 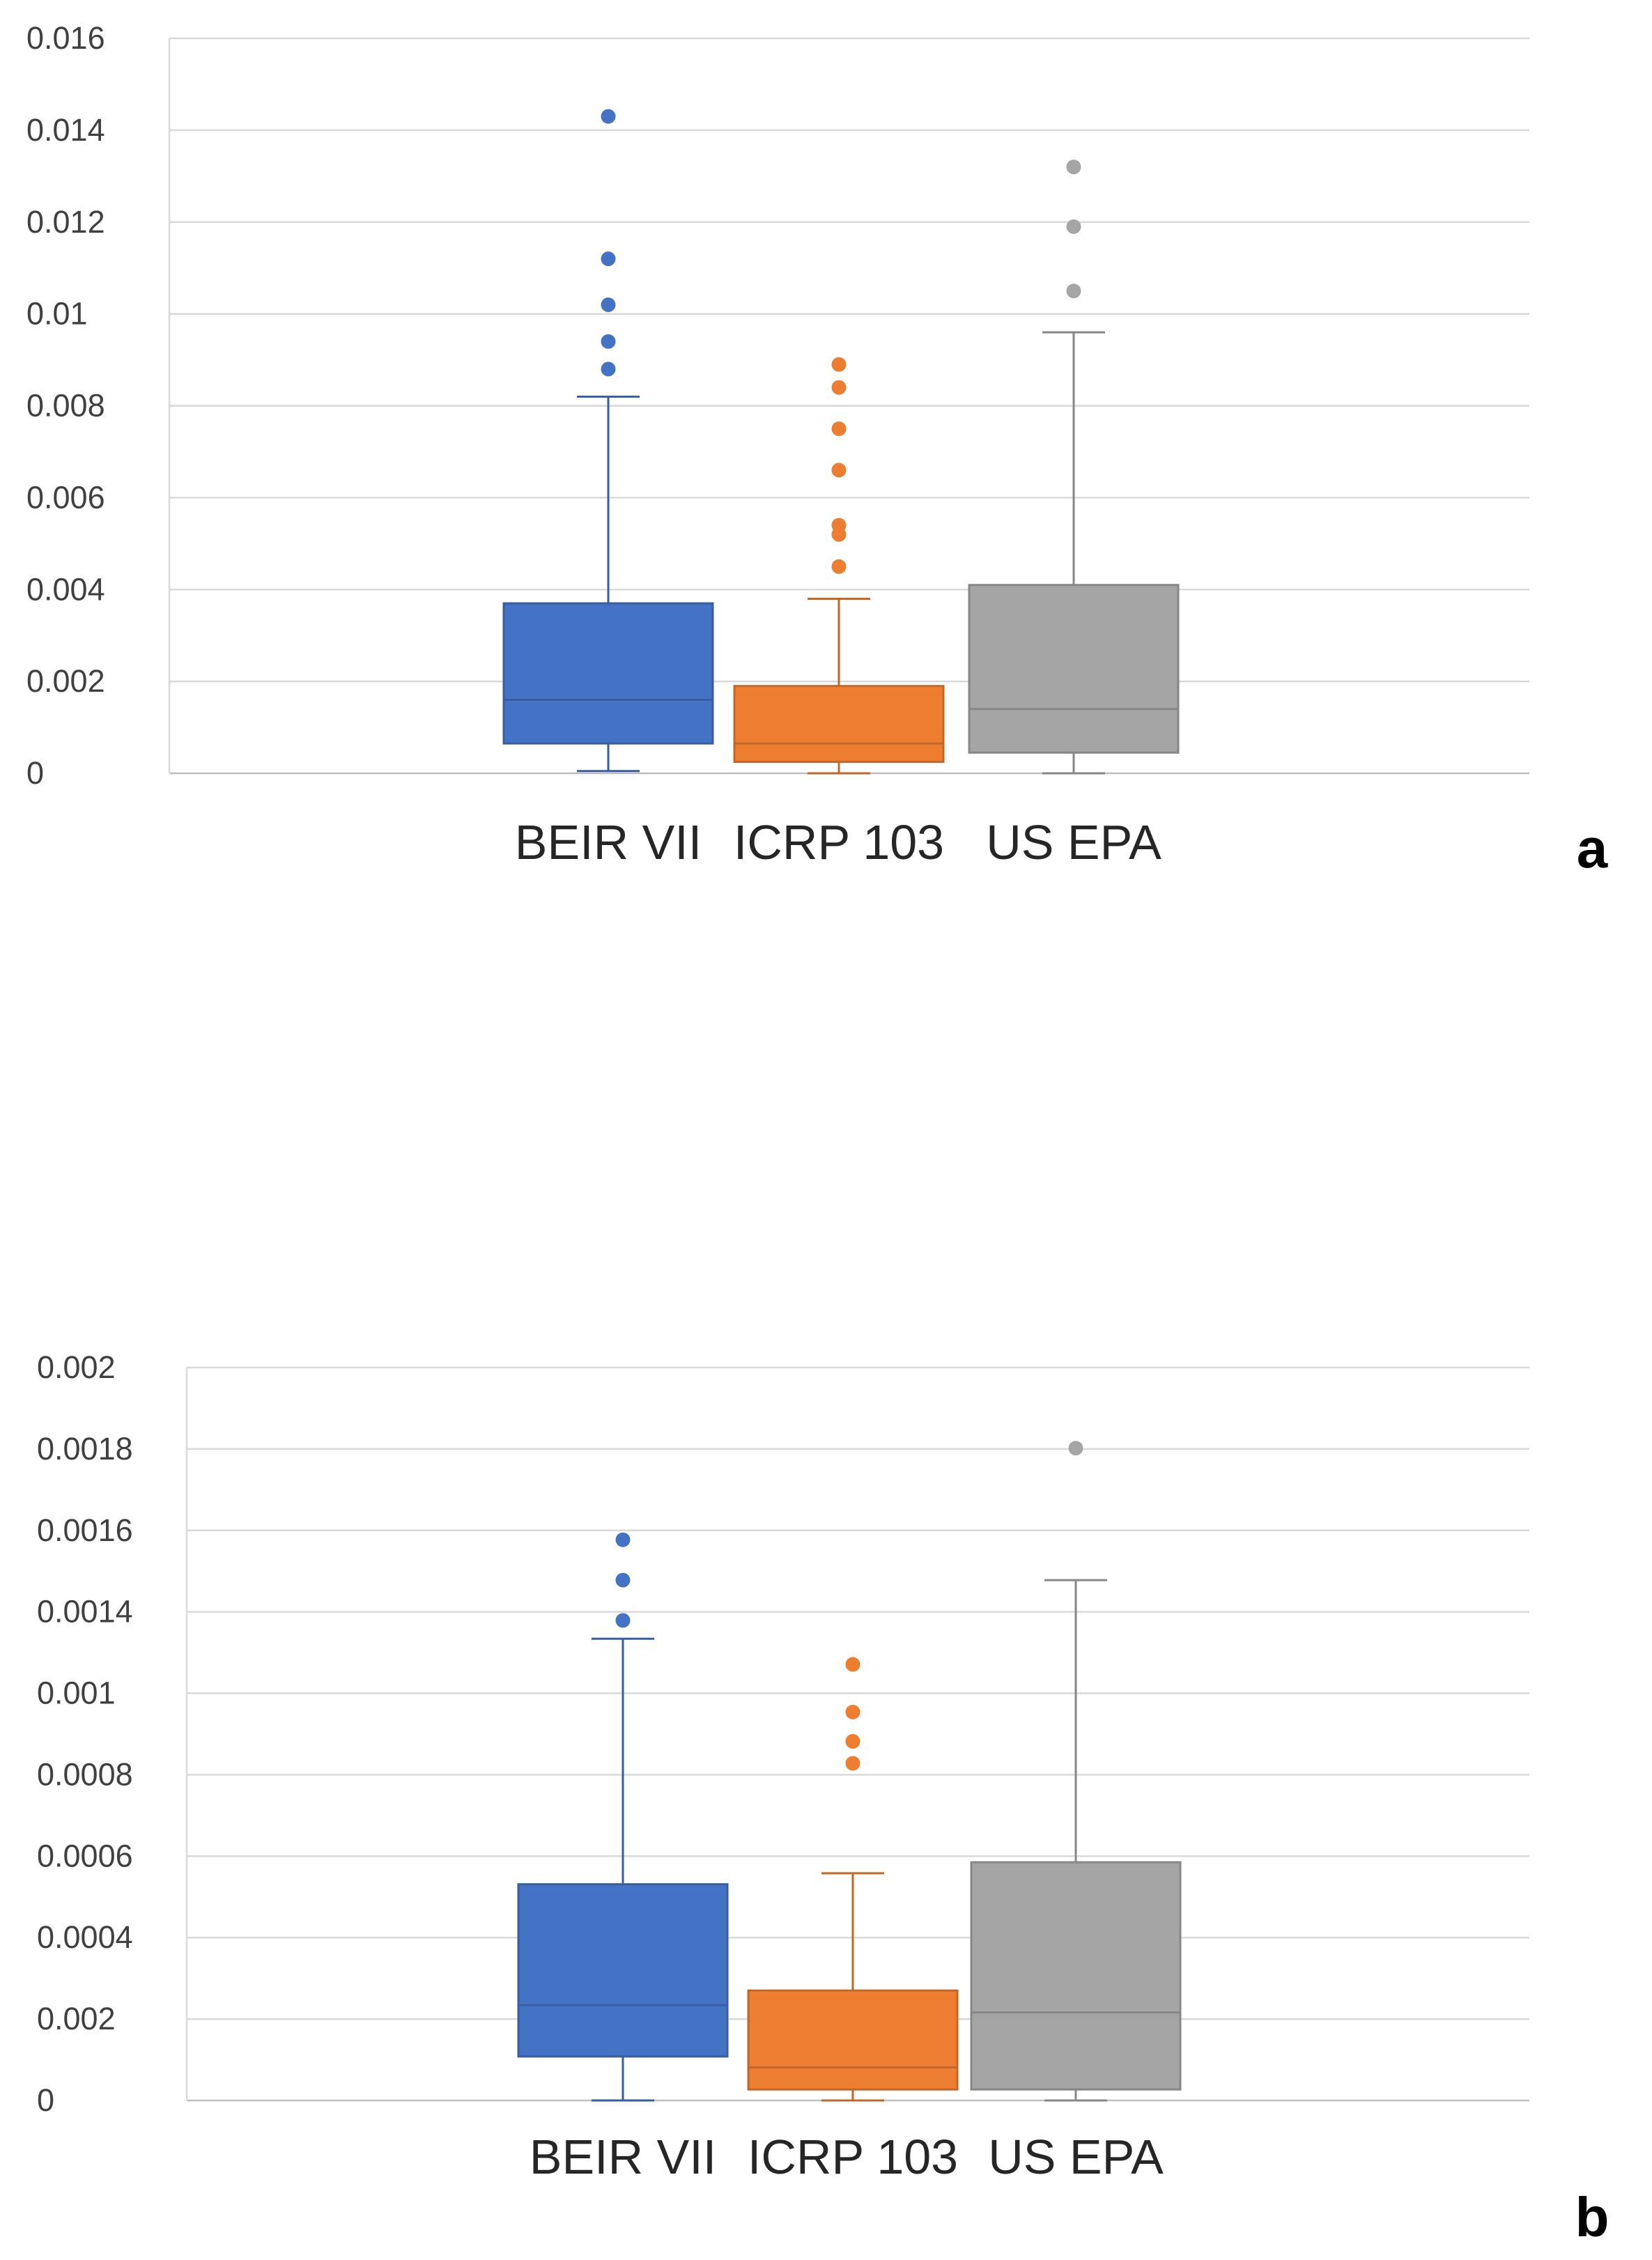 What do you see at coordinates (85, 1855) in the screenshot?
I see `y-tick-label: 0.0006` at bounding box center [85, 1855].